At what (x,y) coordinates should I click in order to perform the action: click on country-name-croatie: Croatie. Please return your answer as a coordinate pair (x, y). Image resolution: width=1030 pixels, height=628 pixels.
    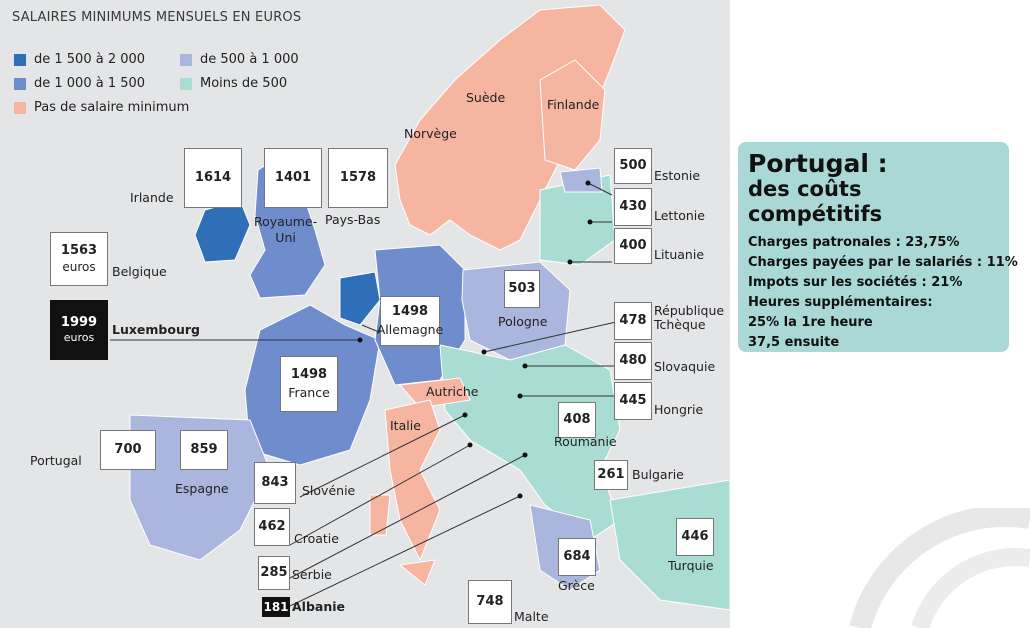
    Looking at the image, I should click on (316, 538).